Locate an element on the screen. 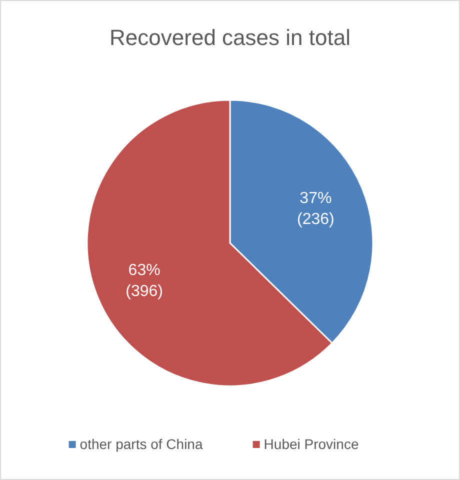 The height and width of the screenshot is (480, 460). legend-label: Hubei Province is located at coordinates (311, 444).